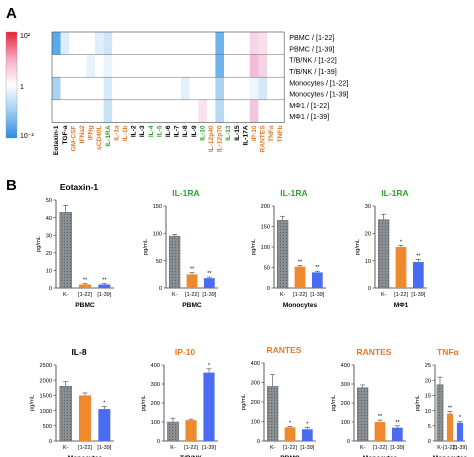  Describe the element at coordinates (104, 404) in the screenshot. I see `significance-marker: *` at that location.